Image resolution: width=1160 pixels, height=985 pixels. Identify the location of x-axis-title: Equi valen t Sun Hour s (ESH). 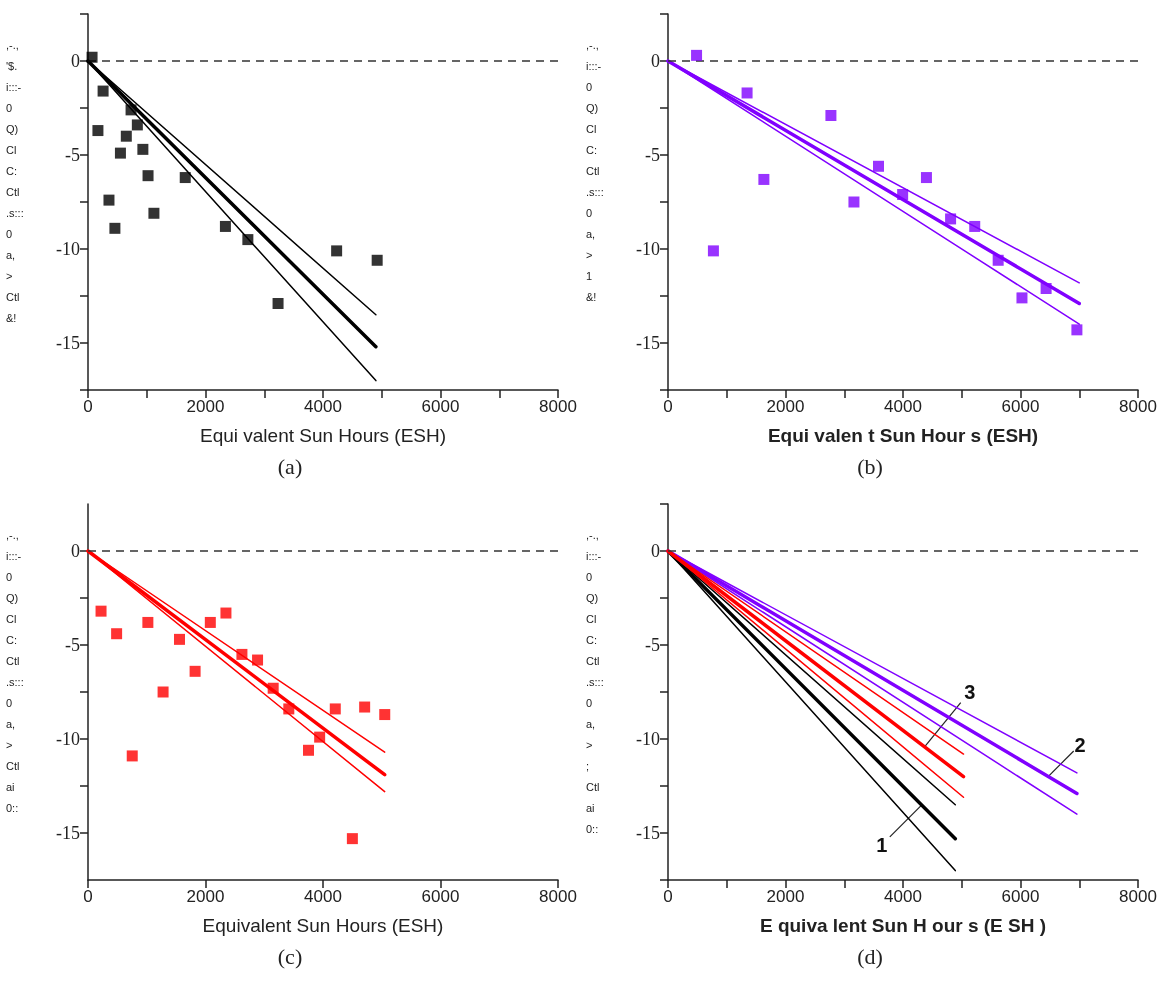
(903, 435).